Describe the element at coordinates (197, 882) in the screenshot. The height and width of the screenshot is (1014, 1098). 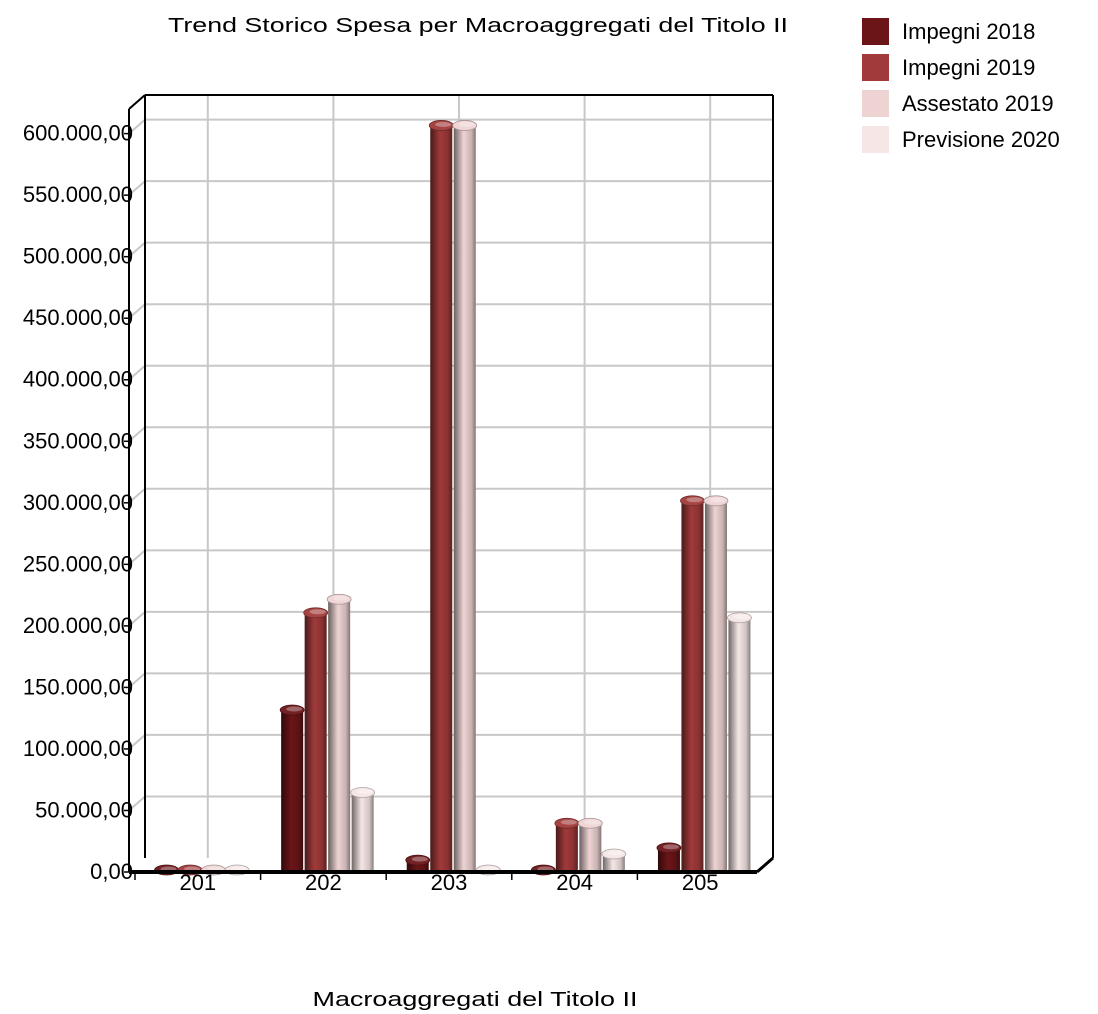
I see `x-tick-label: 201` at that location.